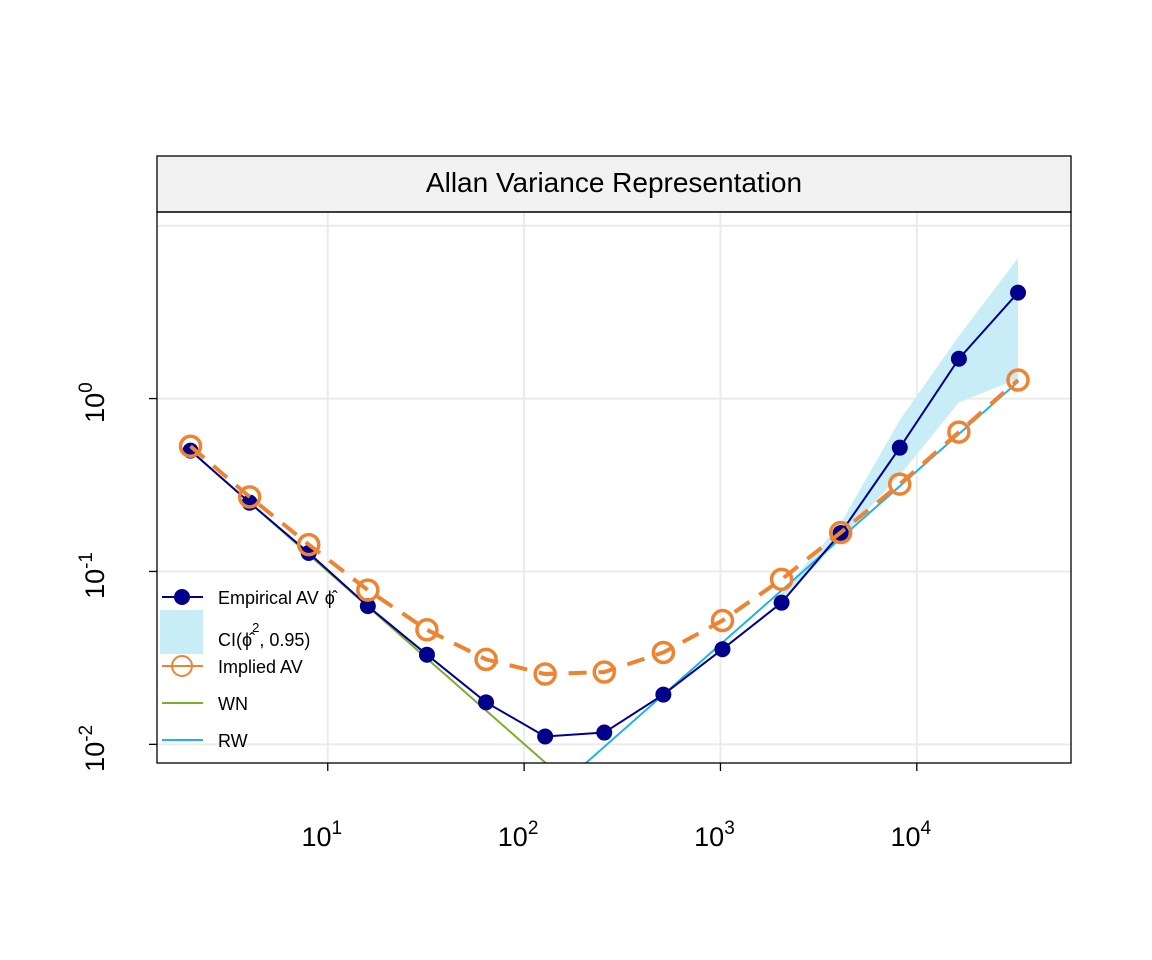 Image resolution: width=1152 pixels, height=960 pixels. Describe the element at coordinates (264, 635) in the screenshot. I see `legend-label-ci: CI(ϕ̂2, 0.95)` at that location.